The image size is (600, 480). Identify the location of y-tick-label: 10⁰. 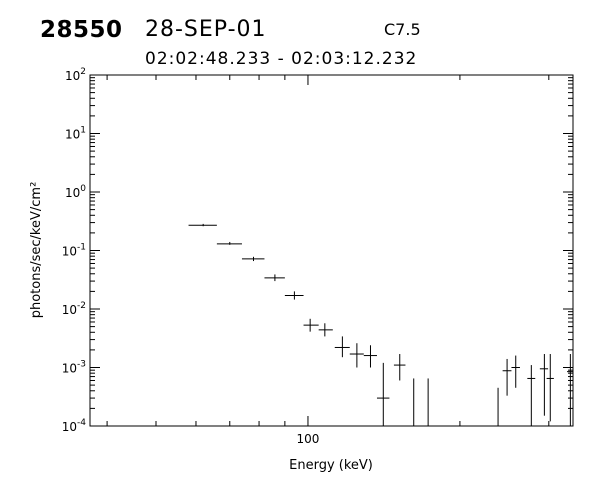
(75, 192).